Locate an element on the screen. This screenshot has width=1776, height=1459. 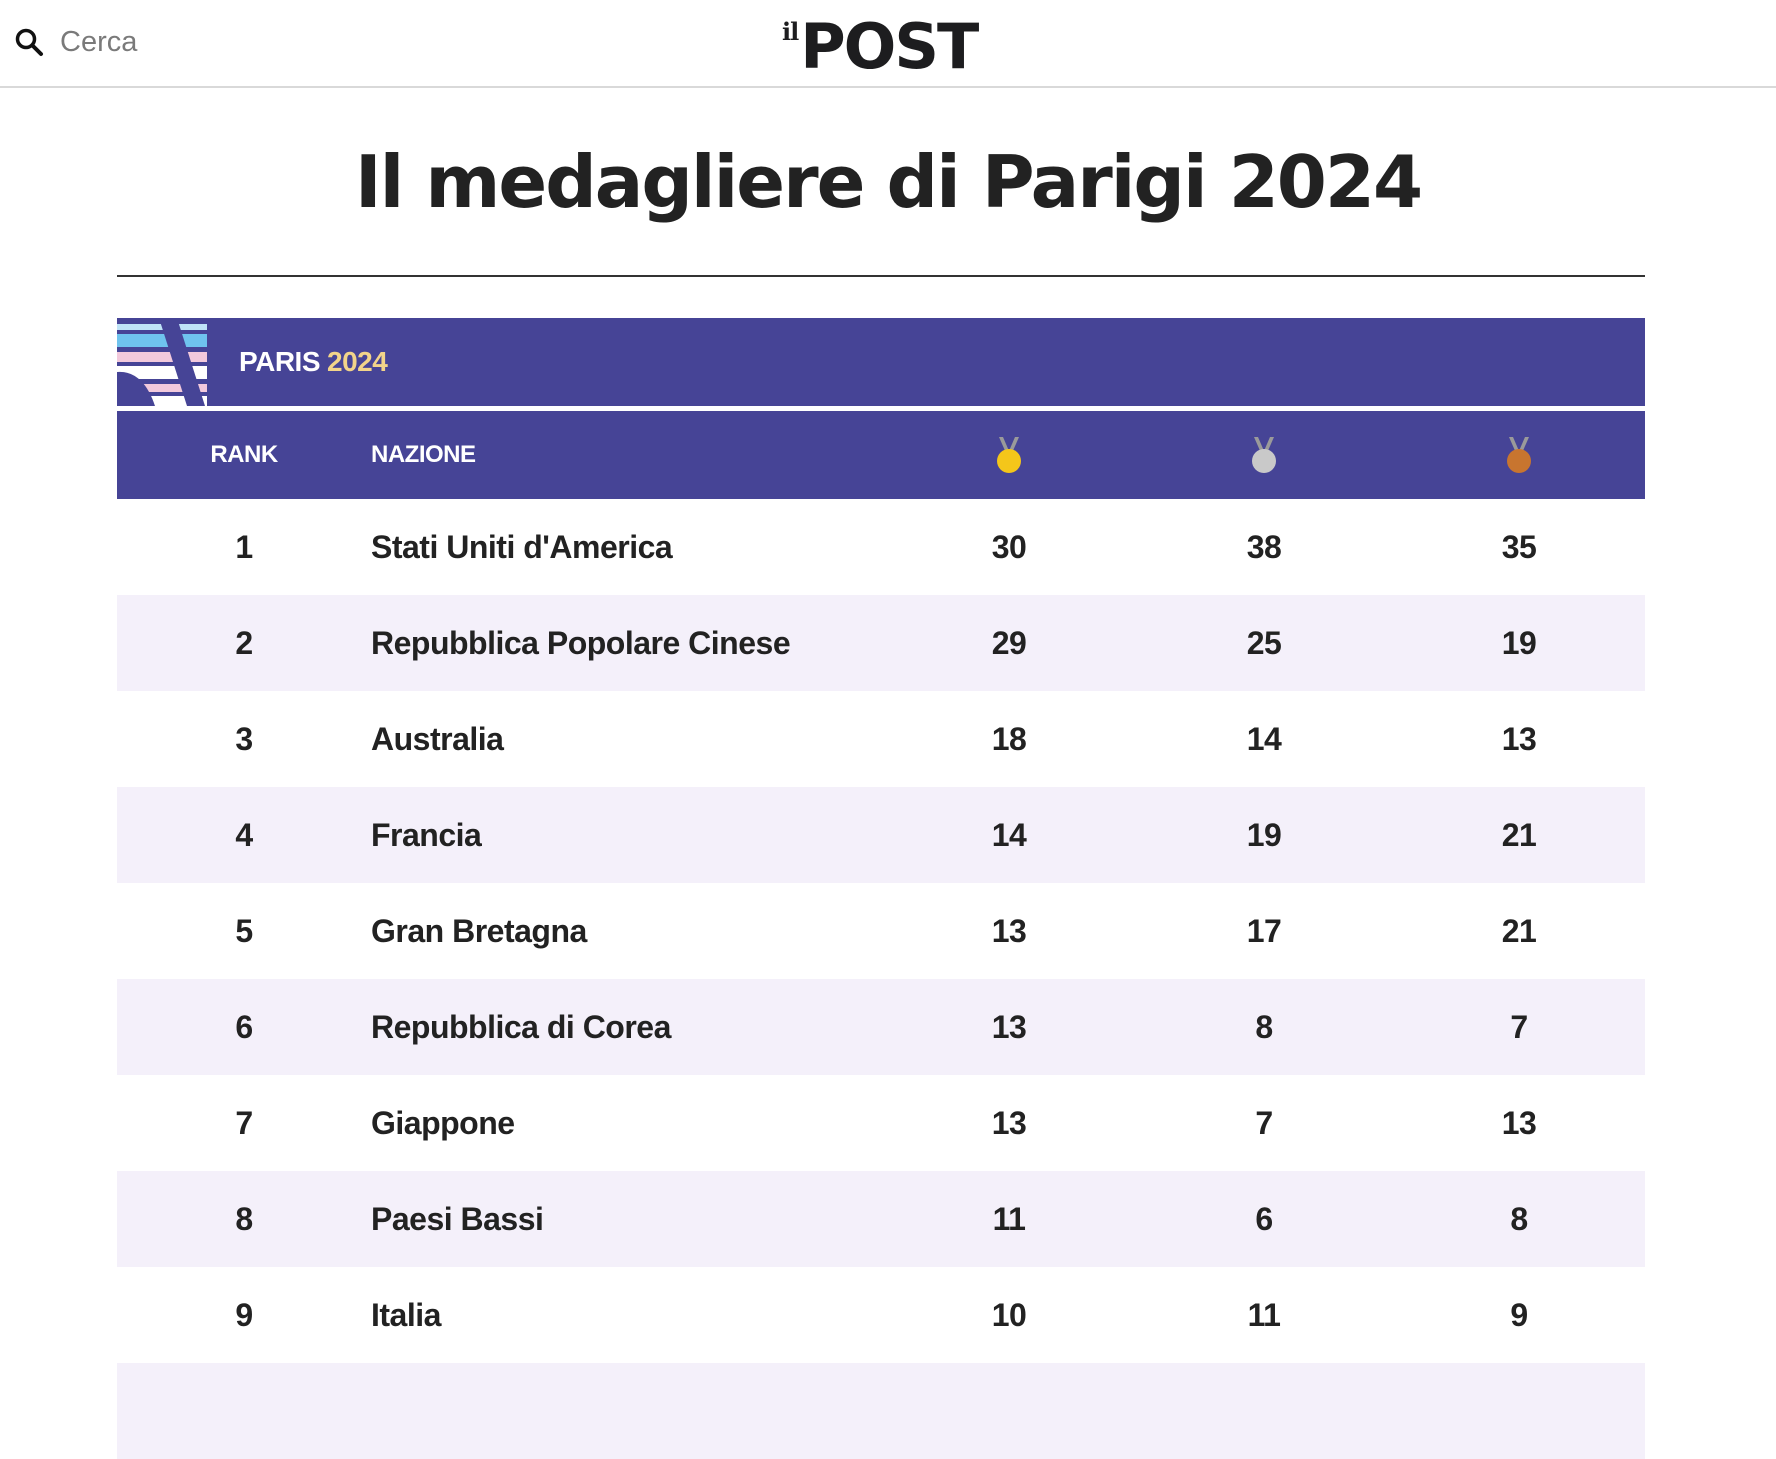
silver-count: 8 is located at coordinates (1264, 1026).